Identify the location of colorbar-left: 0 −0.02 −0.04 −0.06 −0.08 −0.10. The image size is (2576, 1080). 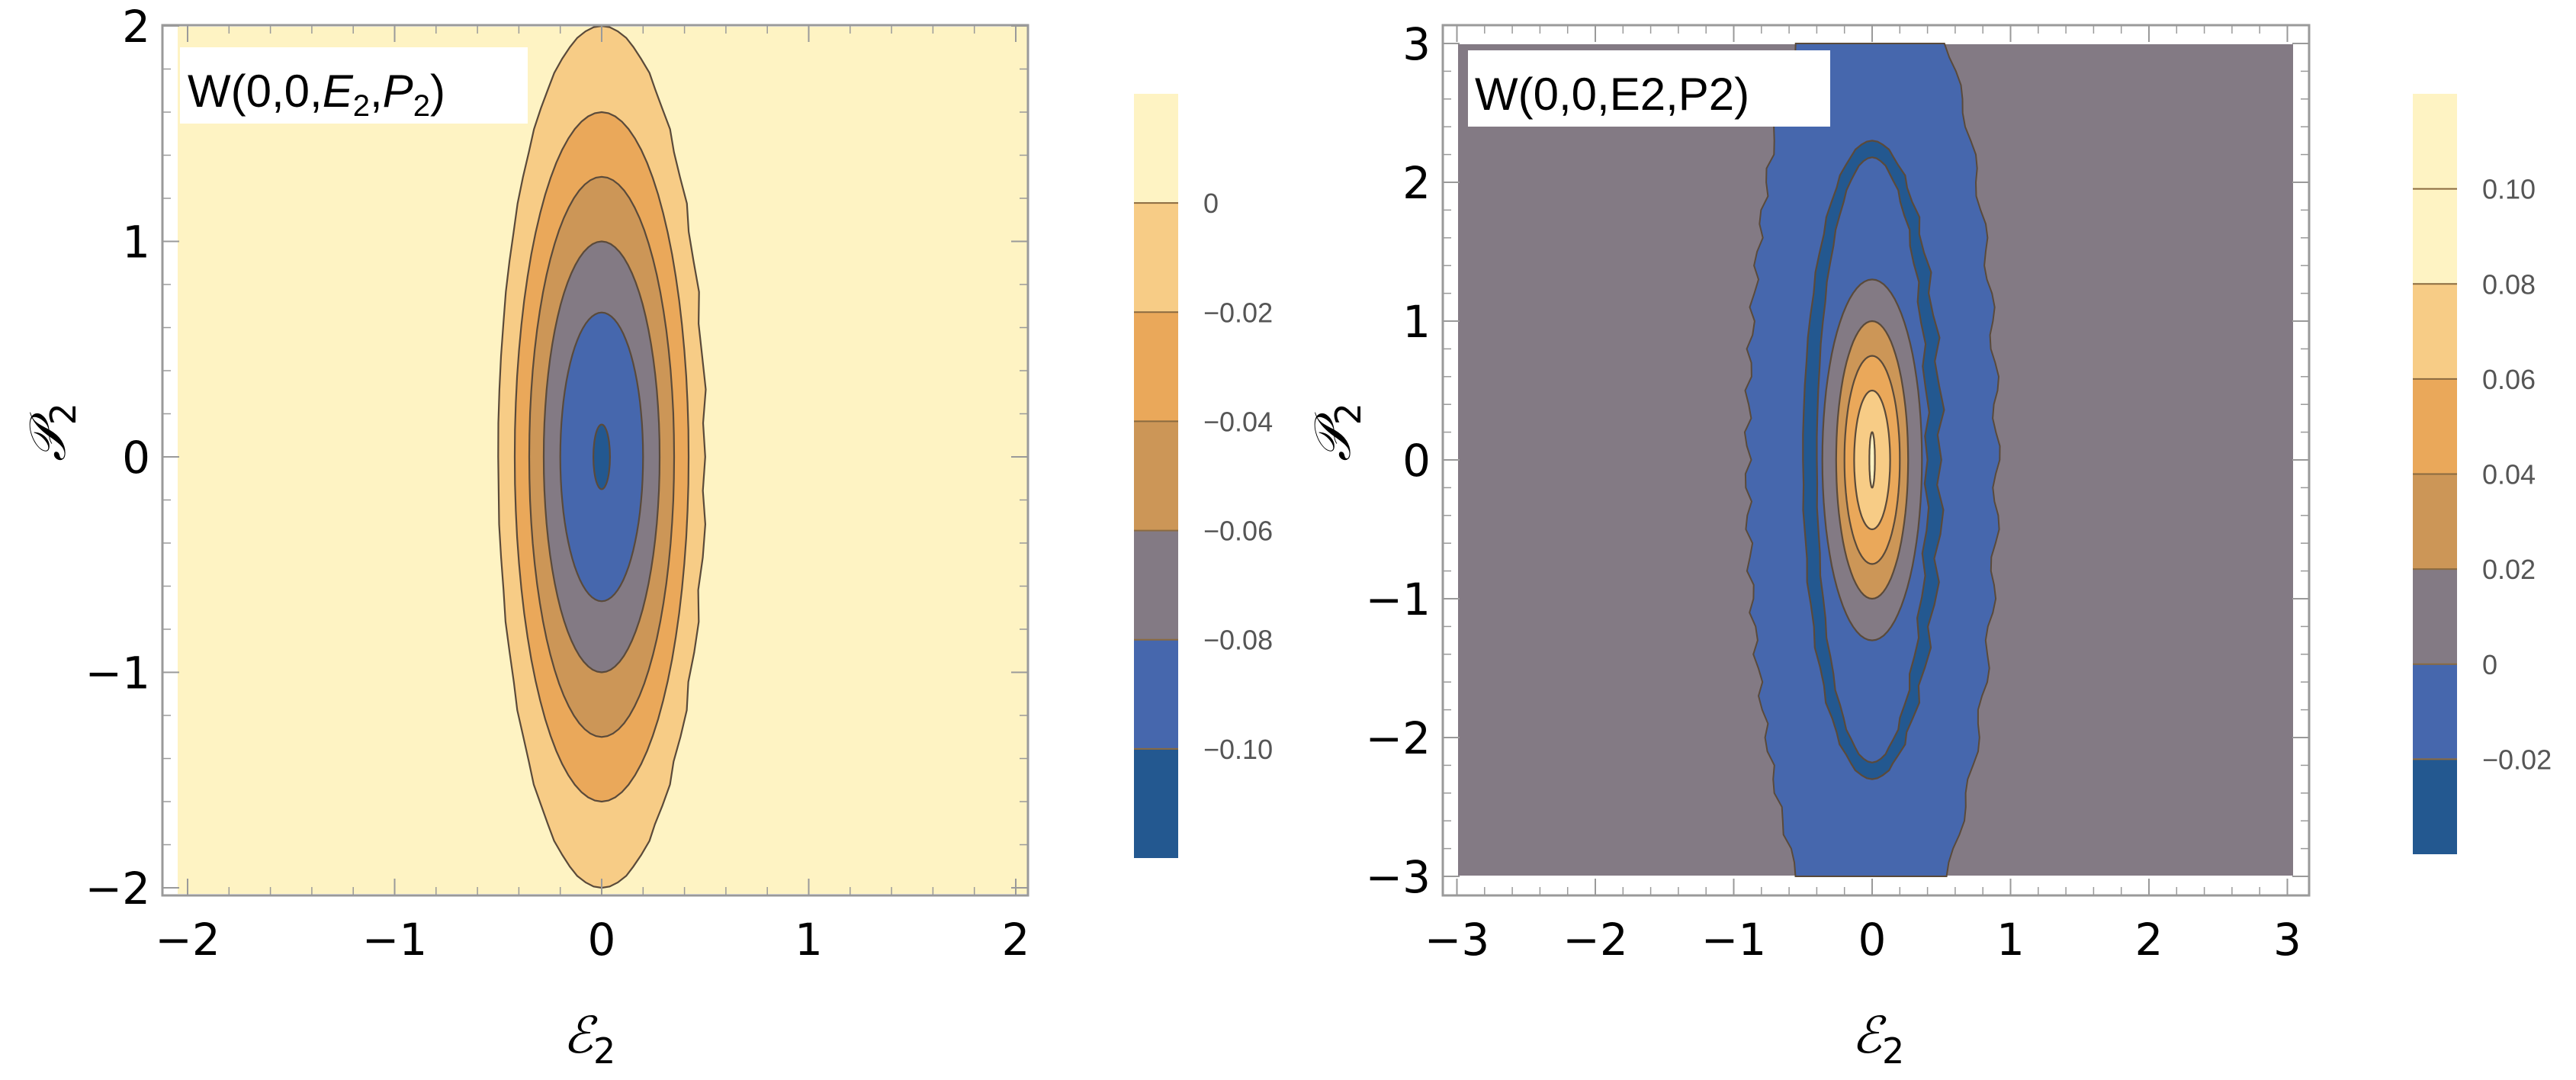
(1203, 476).